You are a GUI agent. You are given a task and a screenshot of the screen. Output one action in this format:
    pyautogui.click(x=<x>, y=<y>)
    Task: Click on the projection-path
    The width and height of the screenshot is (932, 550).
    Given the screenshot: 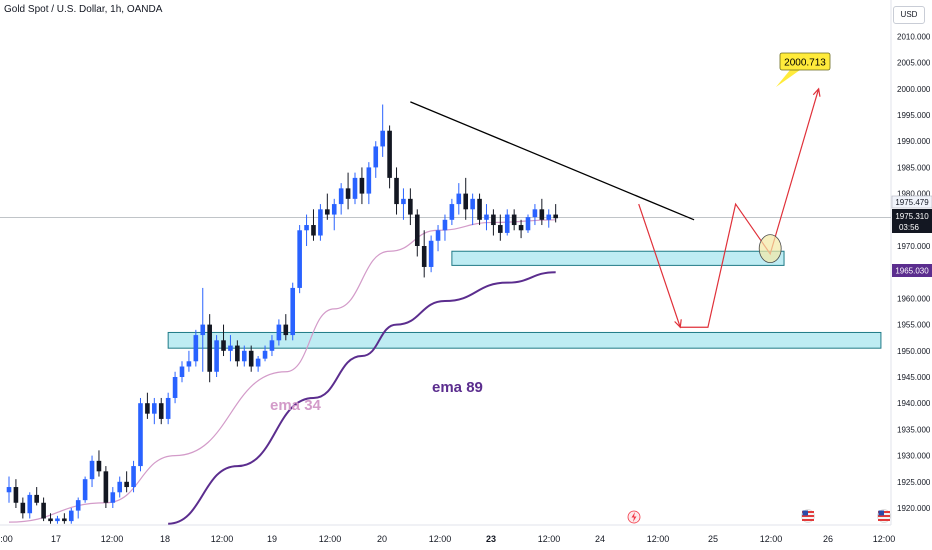 What is the action you would take?
    pyautogui.click(x=729, y=208)
    